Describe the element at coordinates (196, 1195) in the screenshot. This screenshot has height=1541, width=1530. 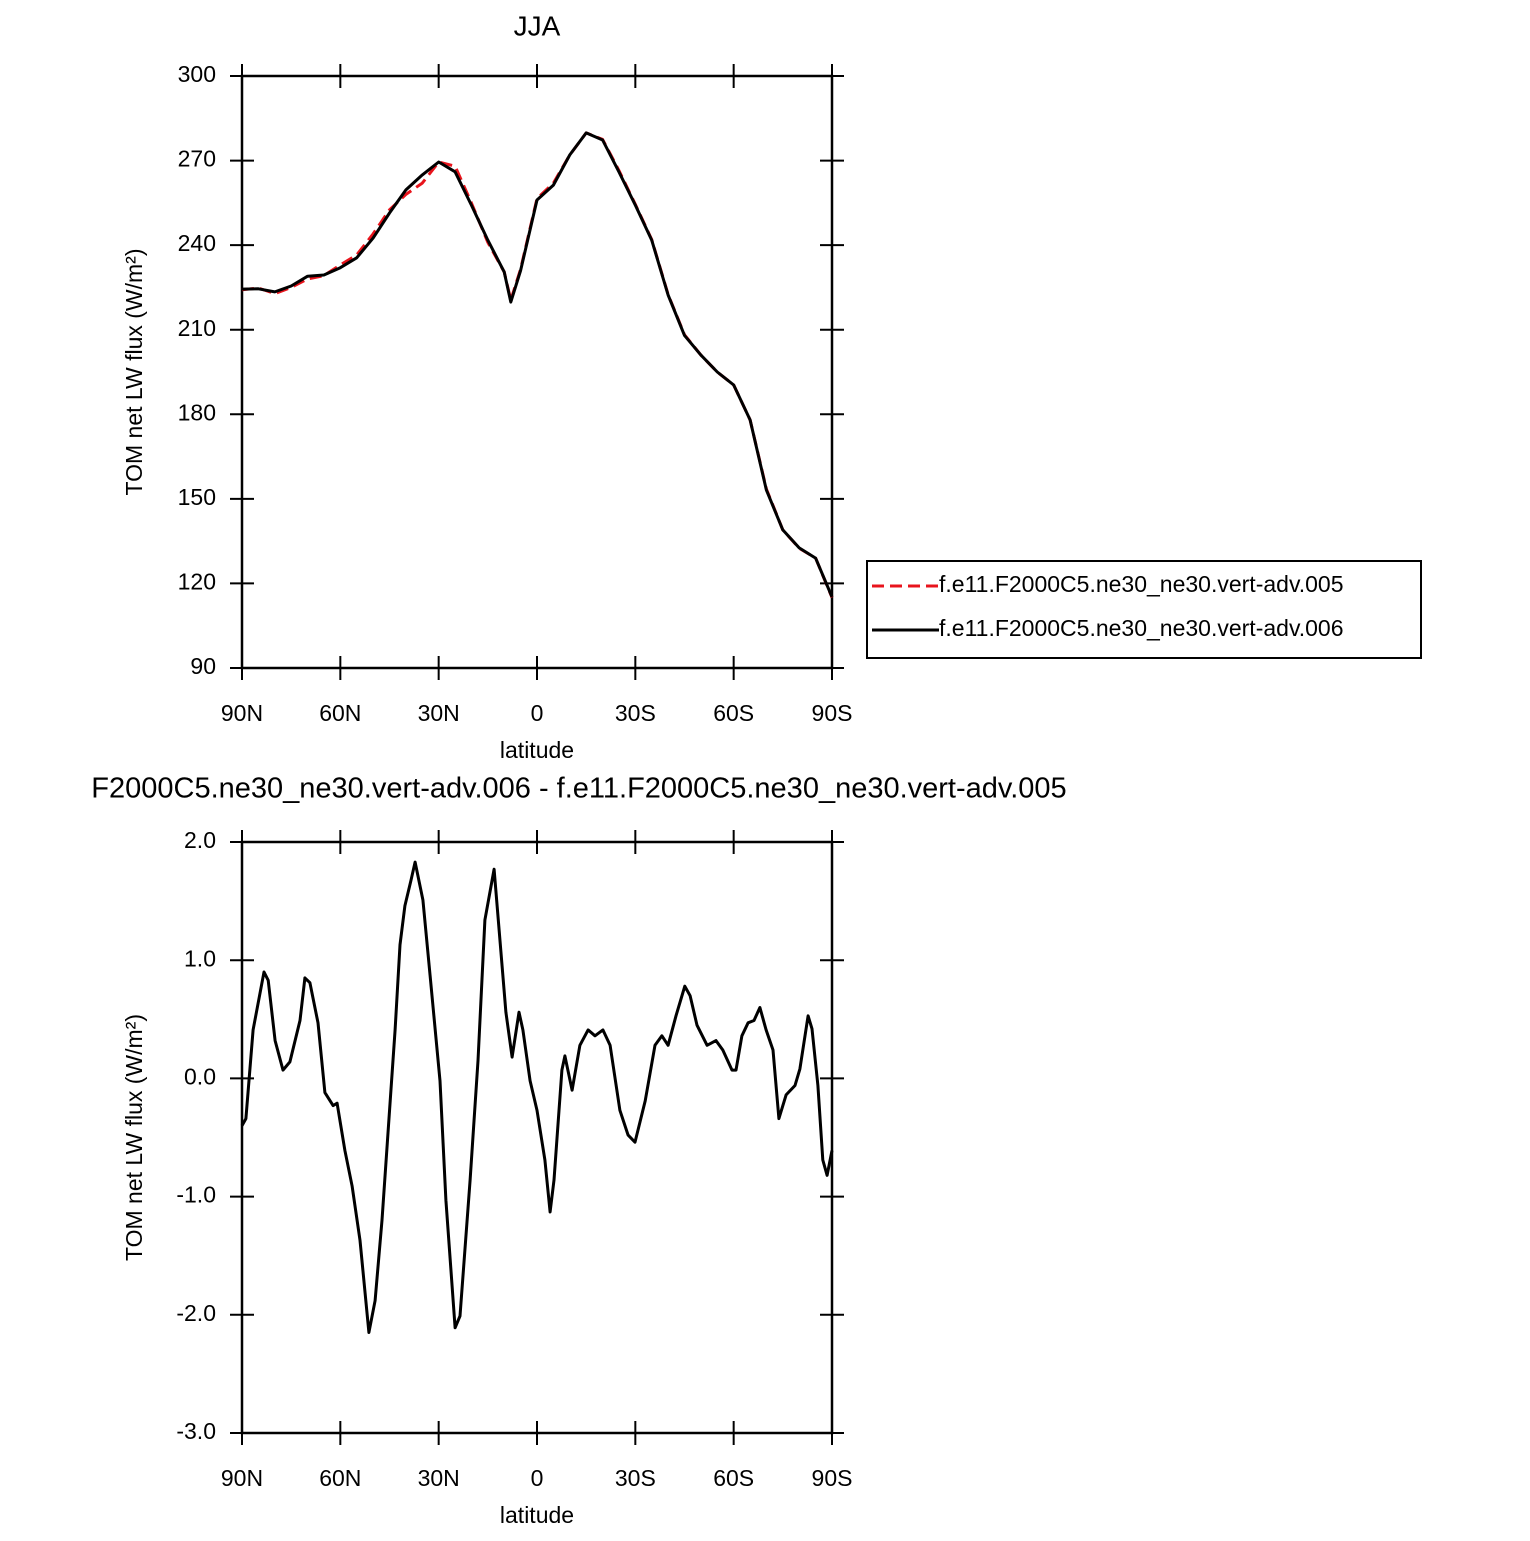
I see `y-tick-label: -1.0` at that location.